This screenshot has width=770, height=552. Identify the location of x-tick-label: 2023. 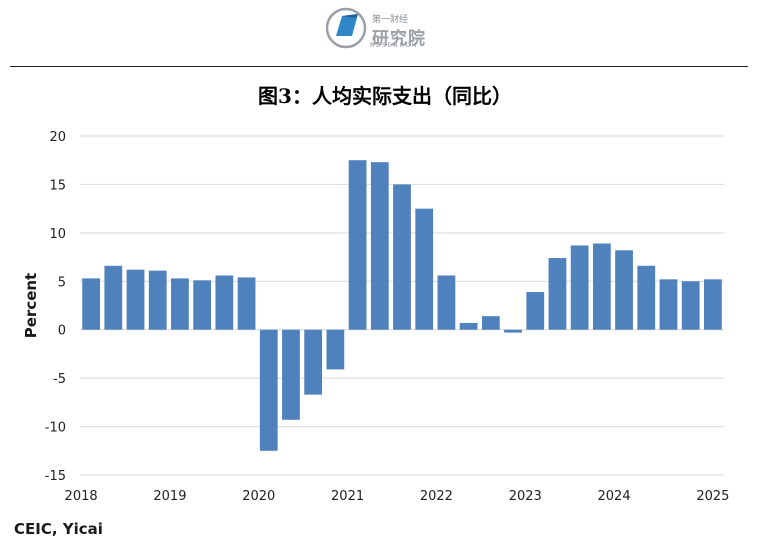
(525, 496).